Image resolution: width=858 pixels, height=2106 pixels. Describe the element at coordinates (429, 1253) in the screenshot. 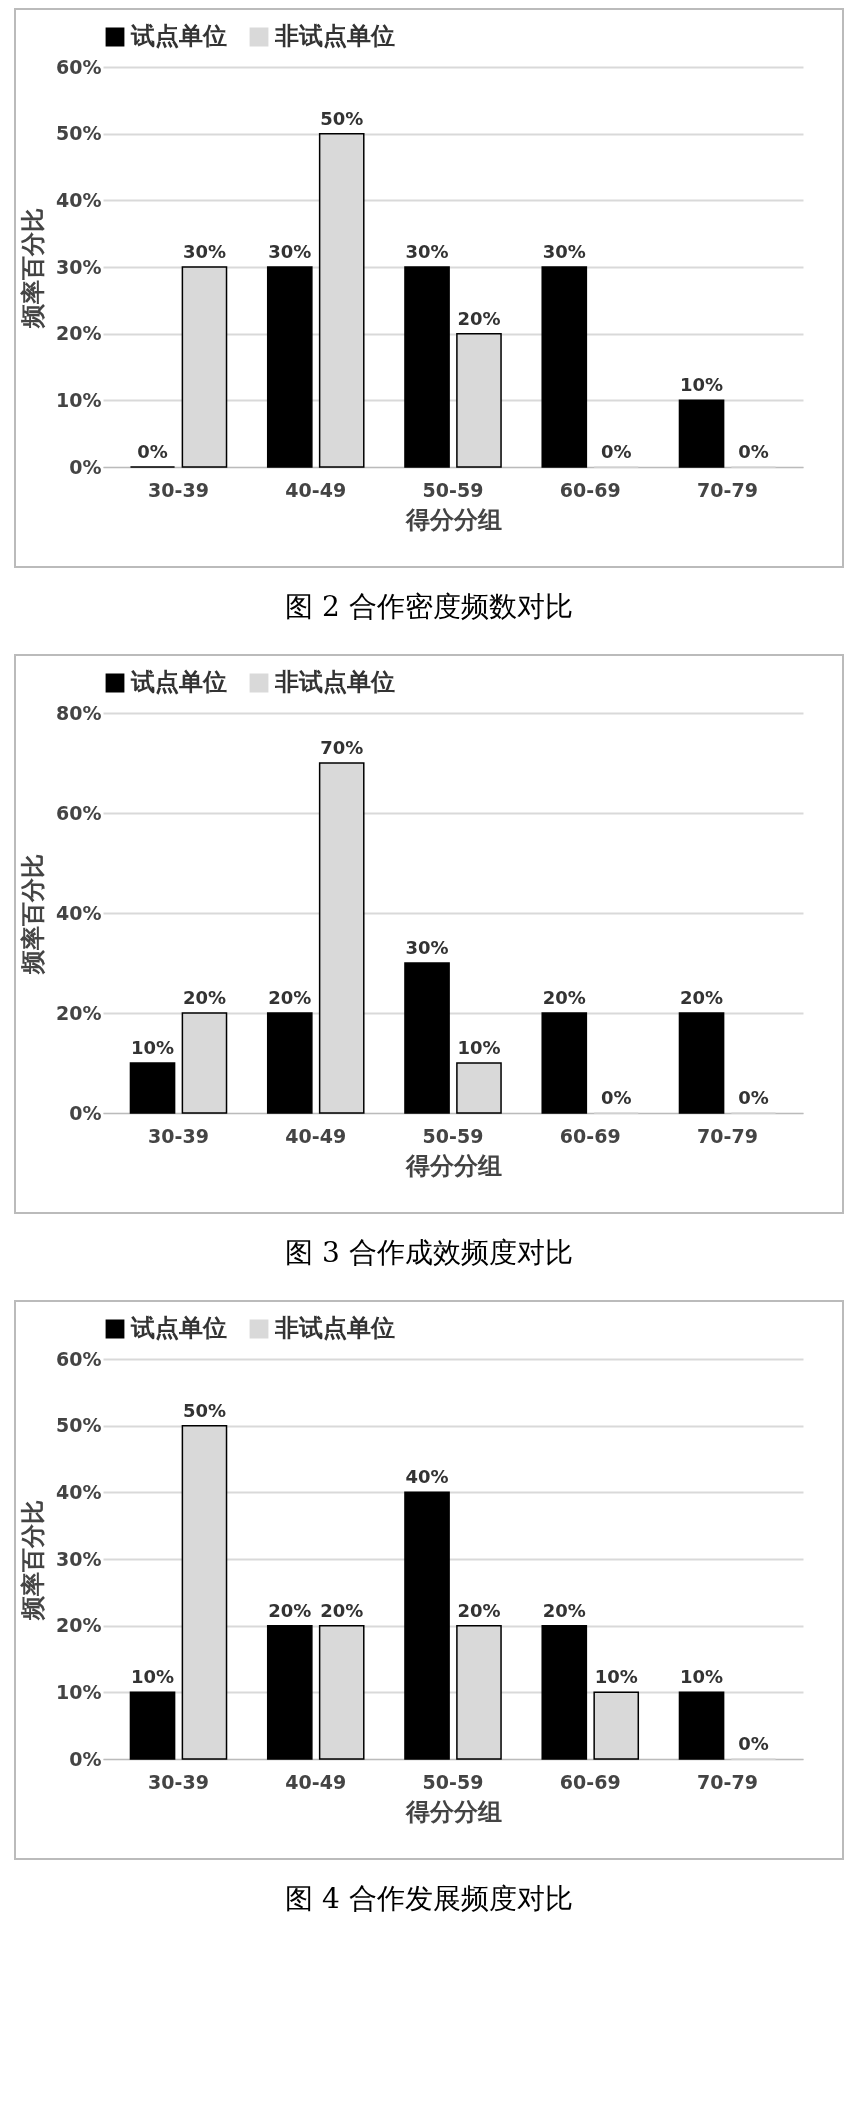

I see `caption: 图 3 合作成效频度对比` at that location.